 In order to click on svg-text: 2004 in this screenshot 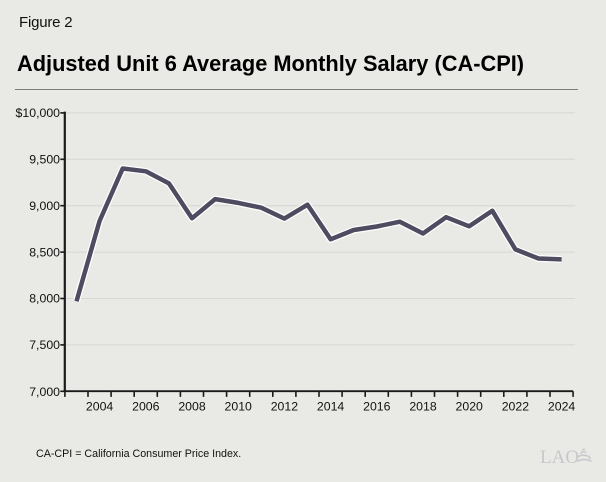, I will do `click(100, 406)`.